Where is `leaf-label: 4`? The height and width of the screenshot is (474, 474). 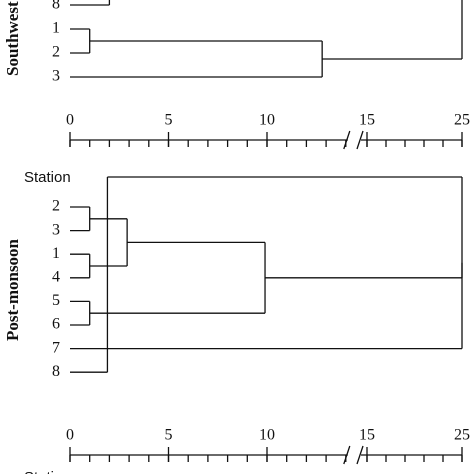 leaf-label: 4 is located at coordinates (56, 276).